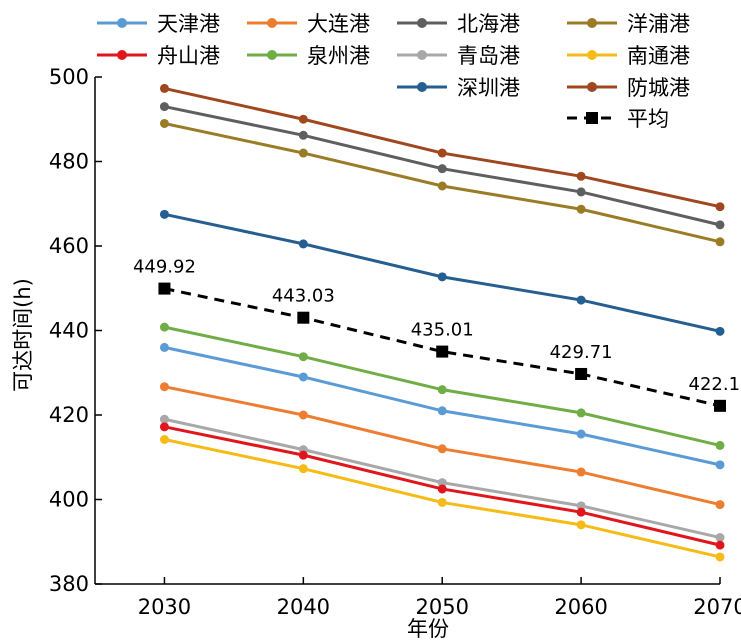 This screenshot has width=741, height=644. Describe the element at coordinates (715, 384) in the screenshot. I see `data-label: 422.17` at that location.